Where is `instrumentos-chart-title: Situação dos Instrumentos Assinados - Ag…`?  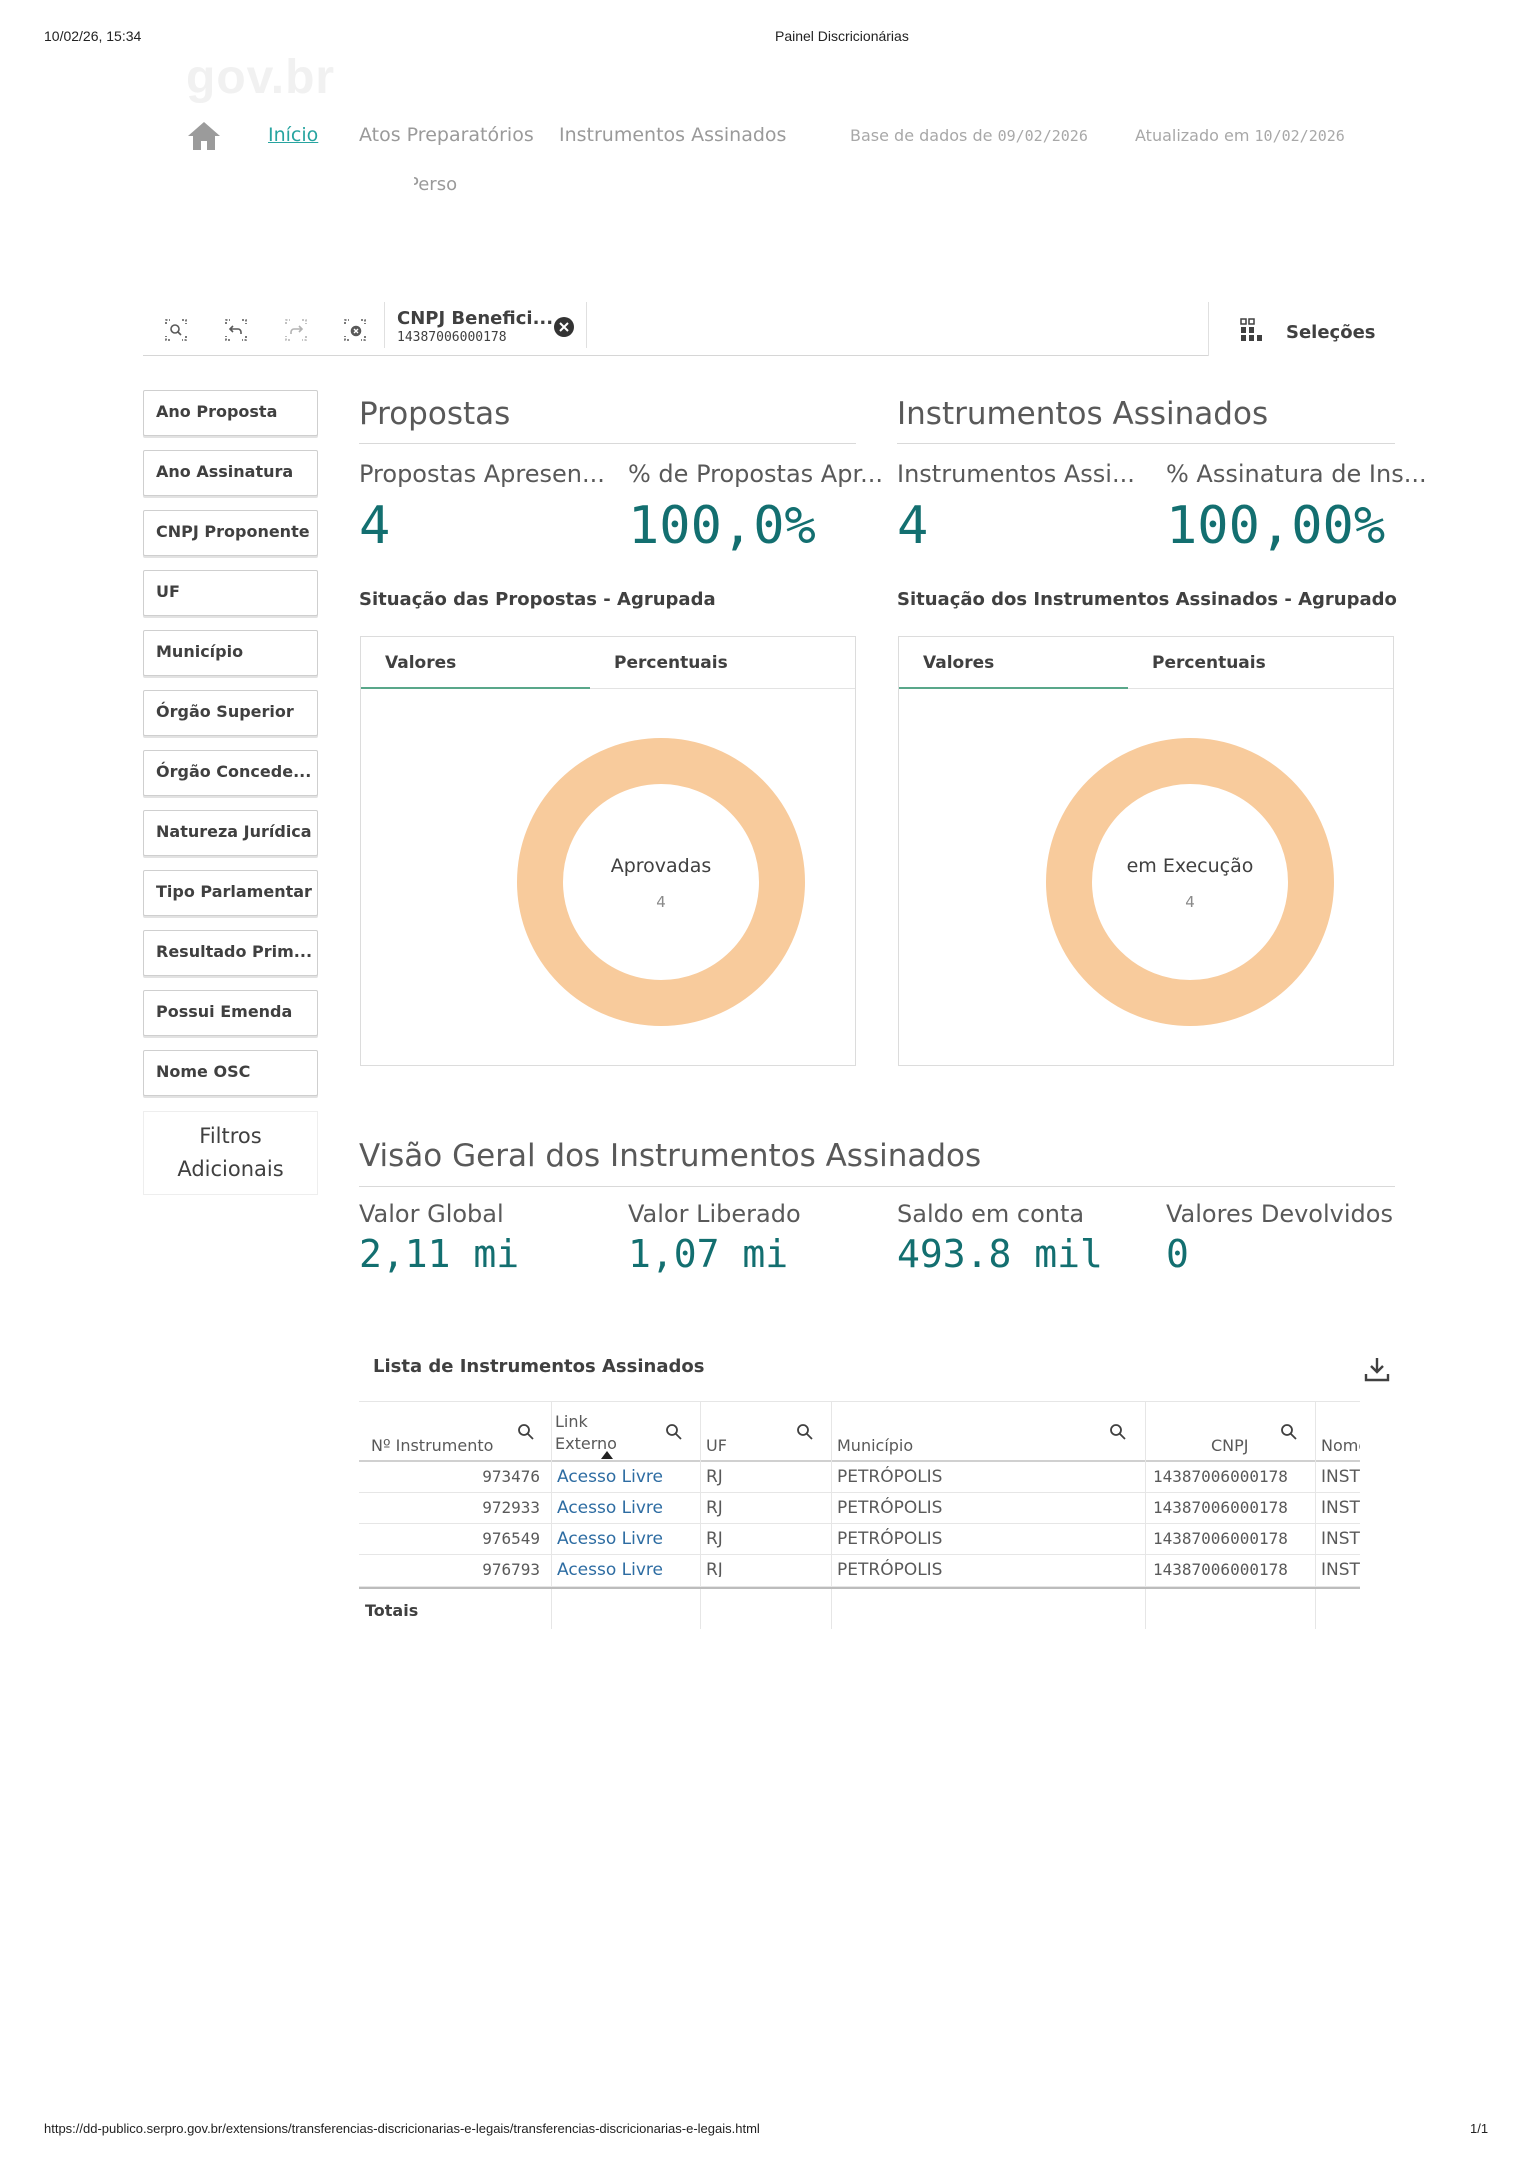
instrumentos-chart-title: Situação dos Instrumentos Assinados - Ag… is located at coordinates (1147, 599).